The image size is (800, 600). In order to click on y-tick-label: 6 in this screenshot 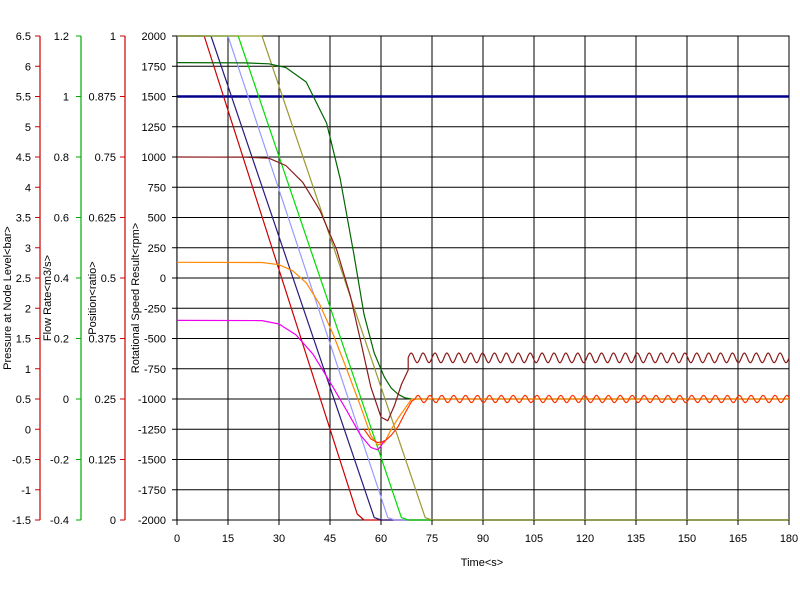, I will do `click(28, 67)`.